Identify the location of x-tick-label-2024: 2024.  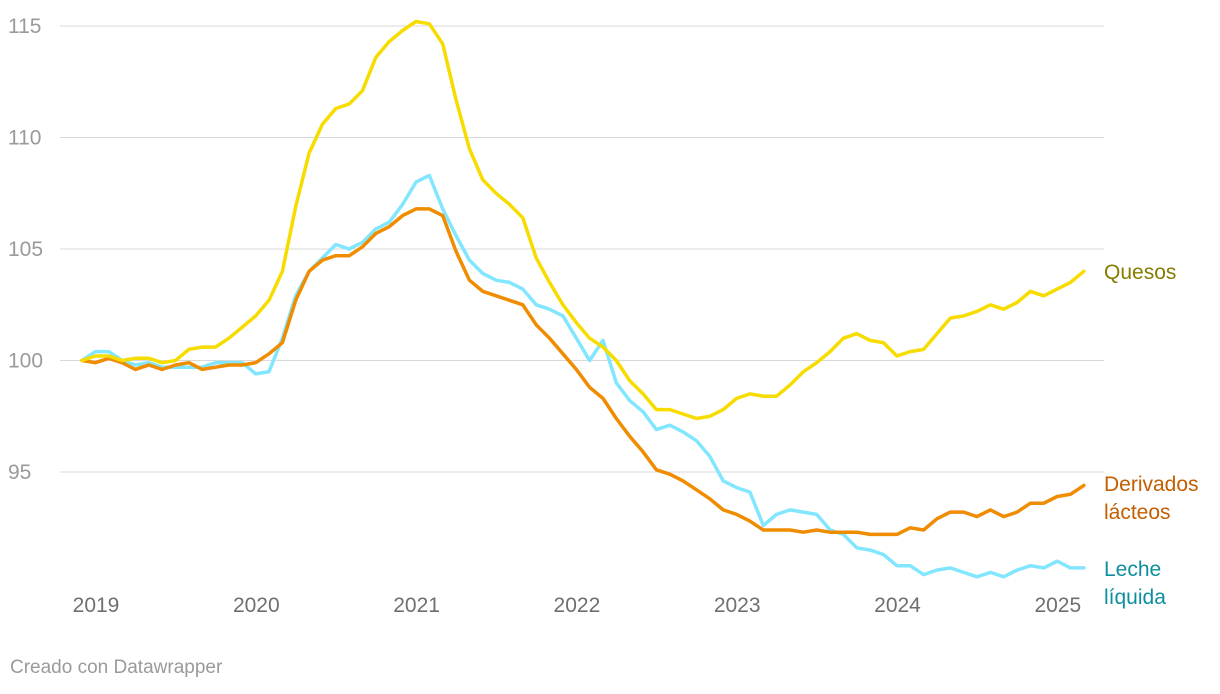
(897, 605).